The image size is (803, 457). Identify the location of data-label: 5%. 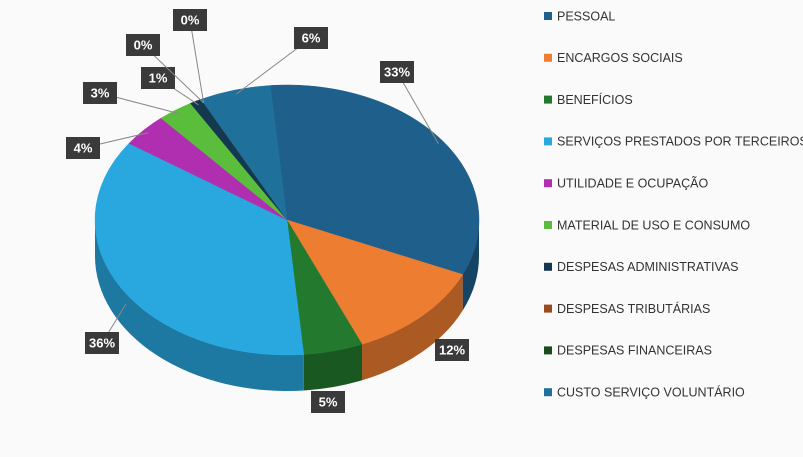
(328, 401).